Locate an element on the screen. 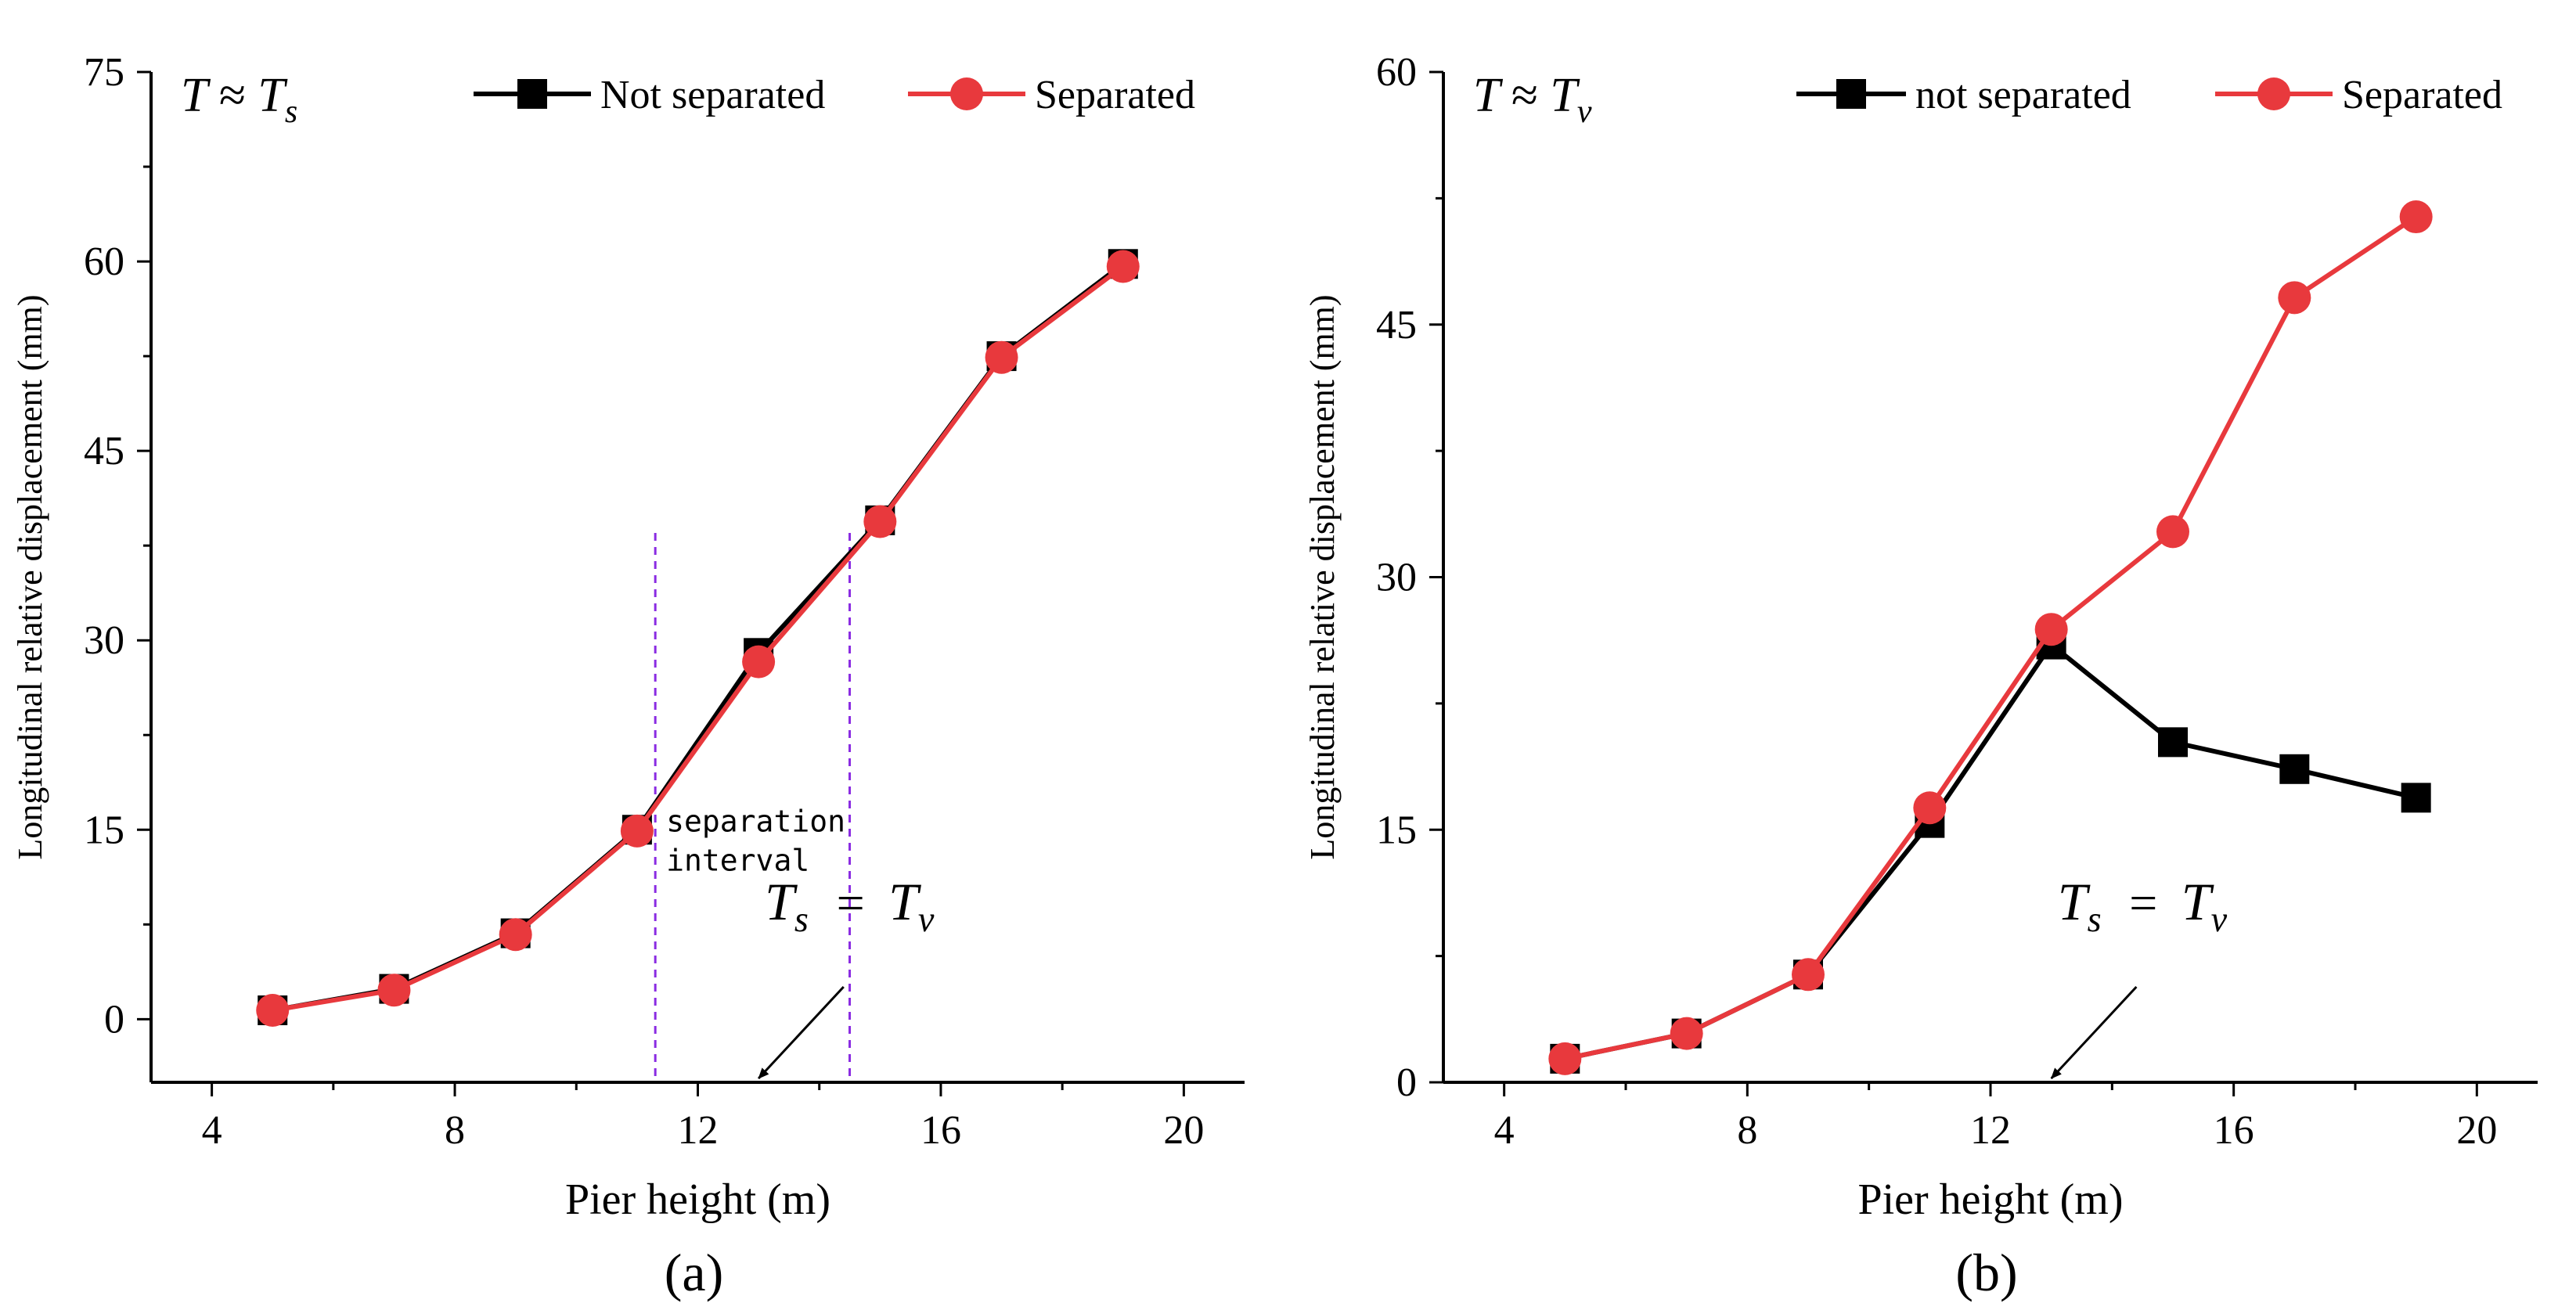  legend-item: not separated is located at coordinates (1963, 95).